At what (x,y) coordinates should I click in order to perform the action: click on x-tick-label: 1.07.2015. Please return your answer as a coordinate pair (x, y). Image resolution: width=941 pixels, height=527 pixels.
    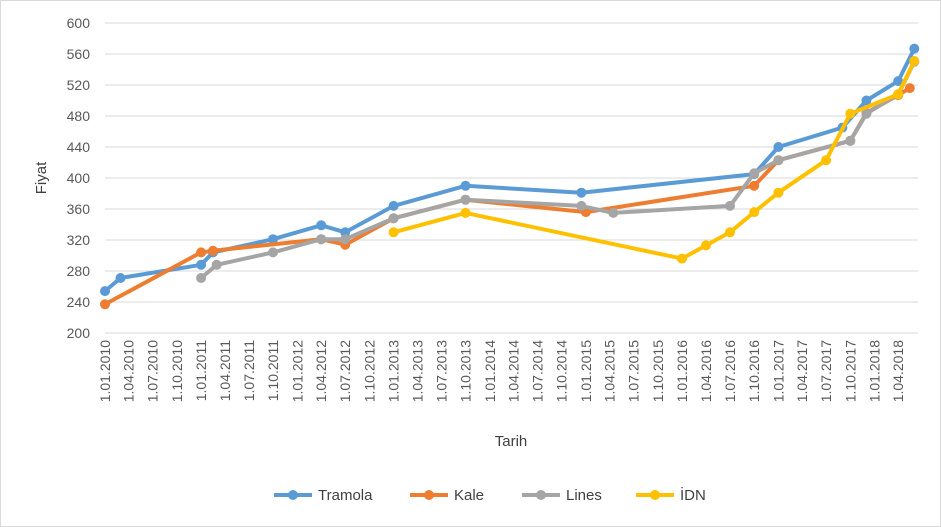
    Looking at the image, I should click on (634, 371).